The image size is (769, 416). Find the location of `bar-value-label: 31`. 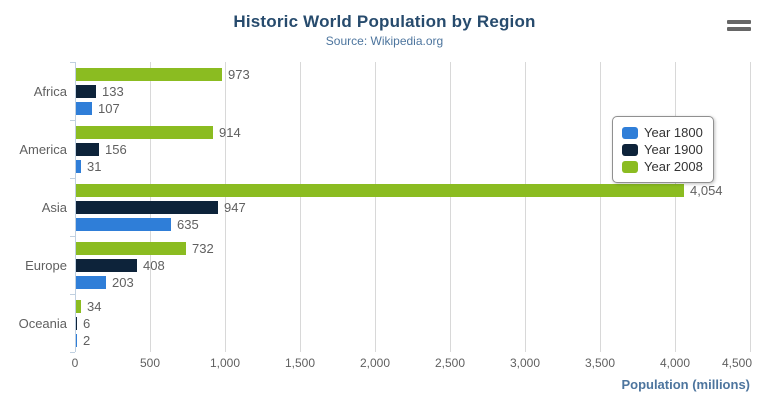

bar-value-label: 31 is located at coordinates (94, 166).